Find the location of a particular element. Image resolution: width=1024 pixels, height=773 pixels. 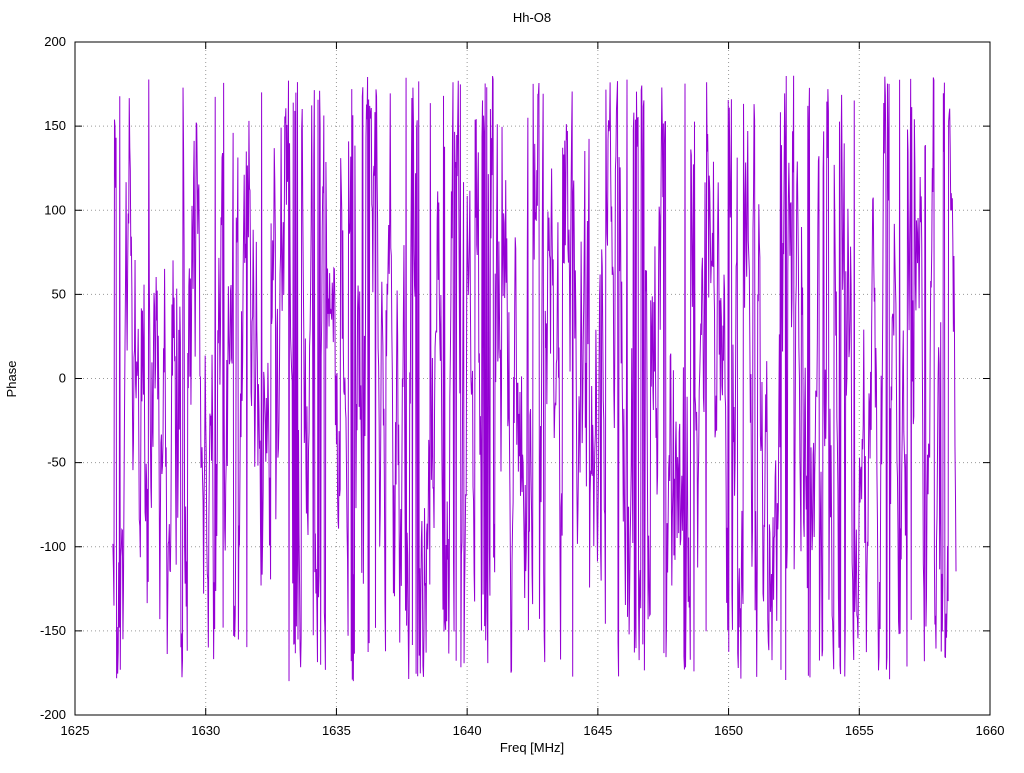

x-tick-label: 1645 is located at coordinates (597, 730).